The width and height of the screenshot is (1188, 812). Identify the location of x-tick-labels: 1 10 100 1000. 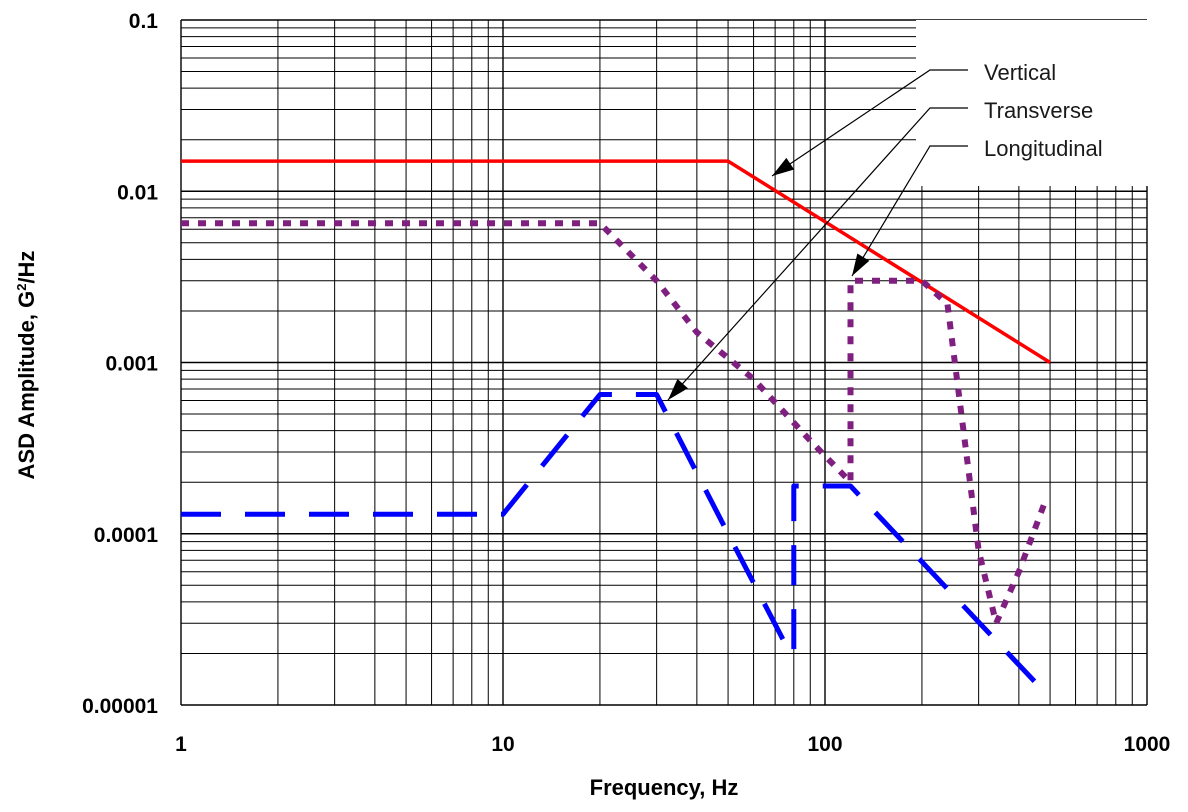
(672, 744).